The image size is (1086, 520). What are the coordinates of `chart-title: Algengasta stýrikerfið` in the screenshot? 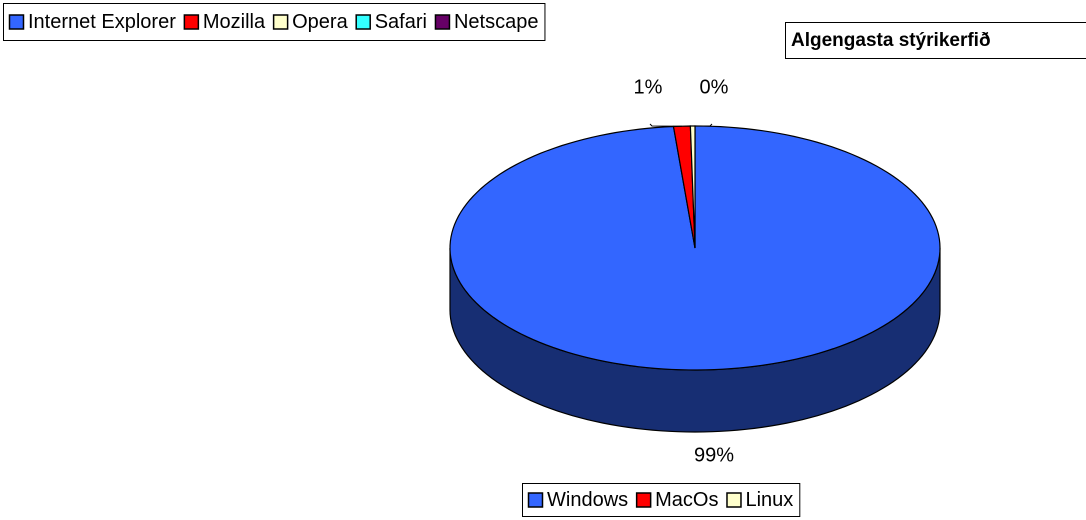 It's located at (891, 40).